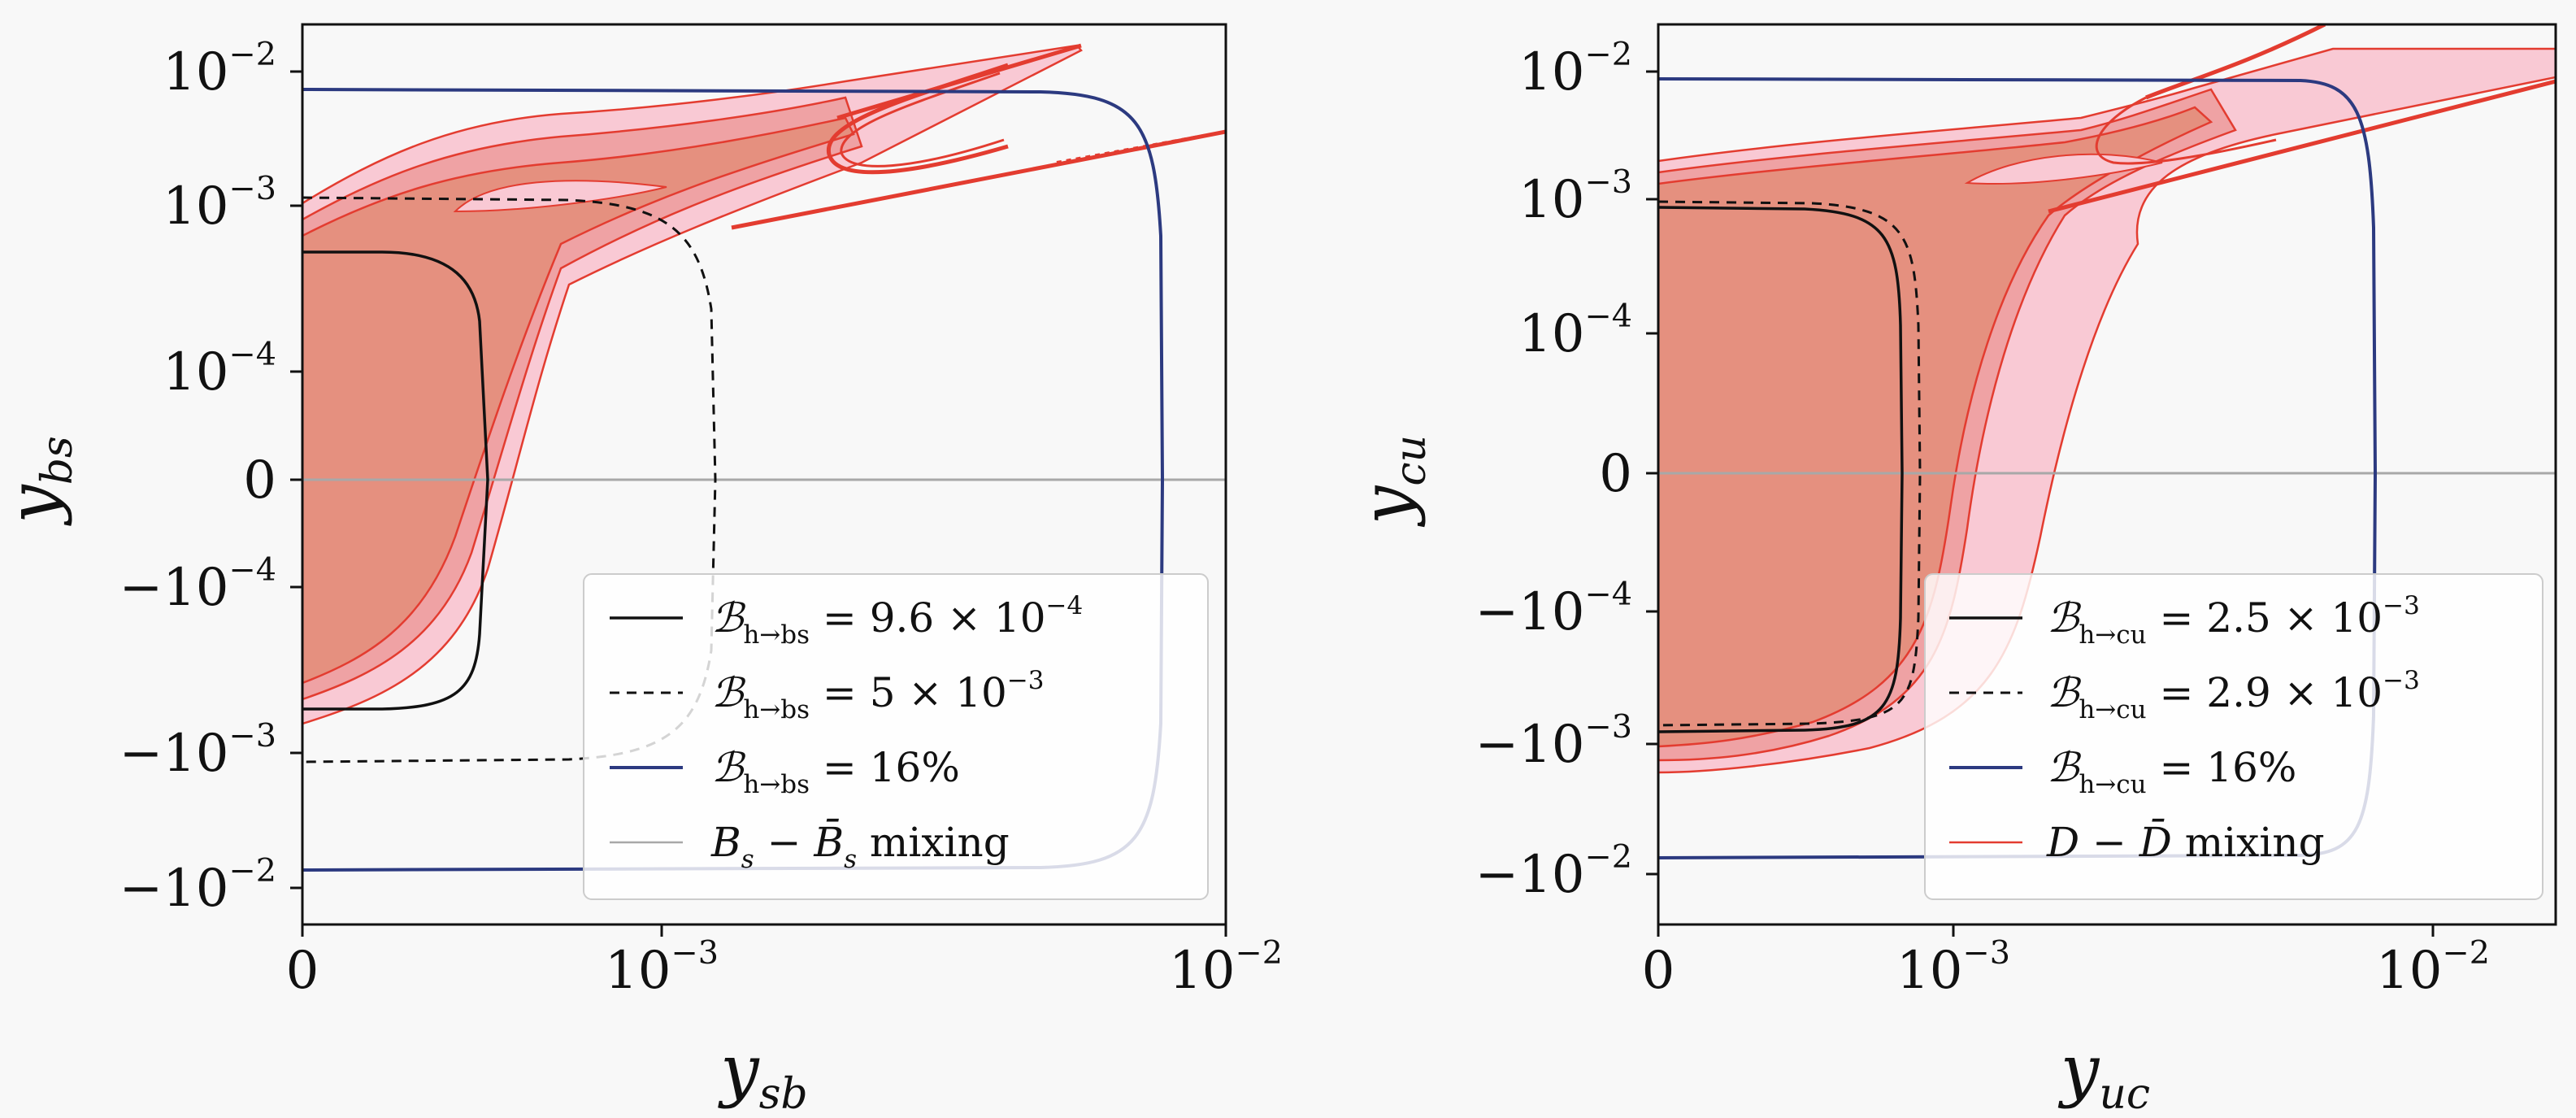  Describe the element at coordinates (1935, 427) in the screenshot. I see `right-region-inner` at that location.